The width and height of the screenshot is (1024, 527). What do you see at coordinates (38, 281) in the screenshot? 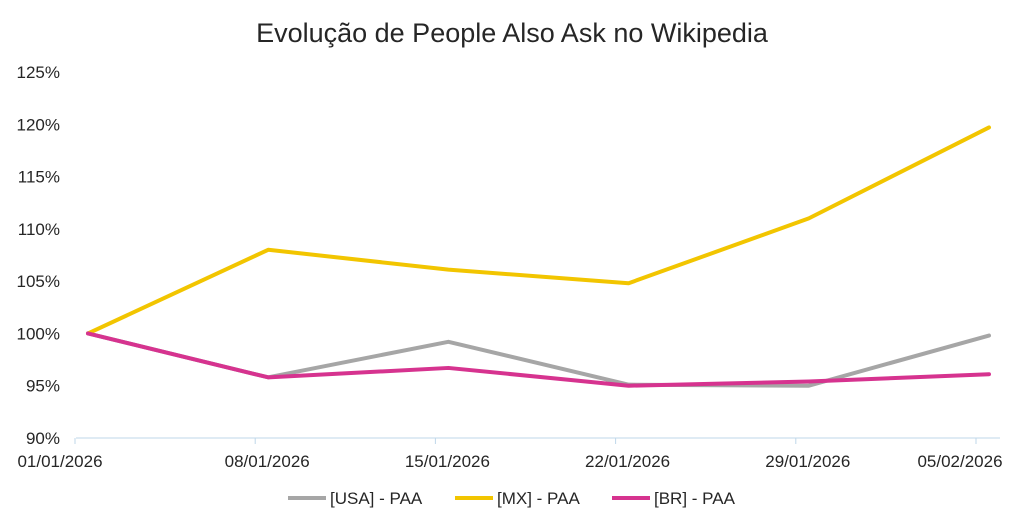
I see `y-tick-label: 105%` at bounding box center [38, 281].